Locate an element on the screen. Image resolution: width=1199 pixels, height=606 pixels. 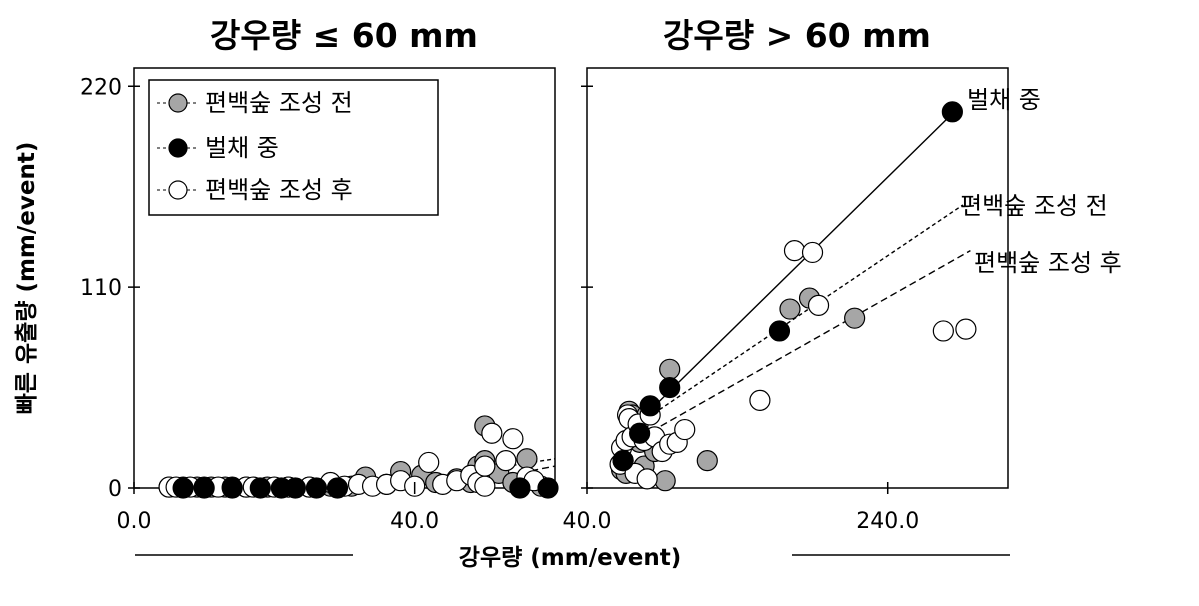
legend: 편백숲 조성 전 벌채 중 편백숲 조성 후 is located at coordinates (293, 147).